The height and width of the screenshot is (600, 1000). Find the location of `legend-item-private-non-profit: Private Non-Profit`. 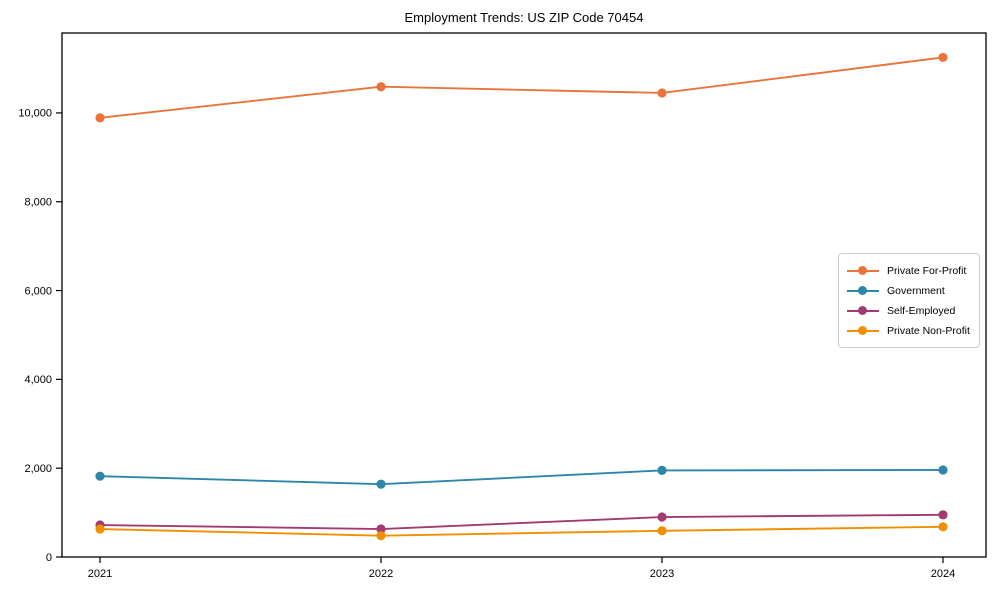

legend-item-private-non-profit: Private Non-Profit is located at coordinates (909, 330).